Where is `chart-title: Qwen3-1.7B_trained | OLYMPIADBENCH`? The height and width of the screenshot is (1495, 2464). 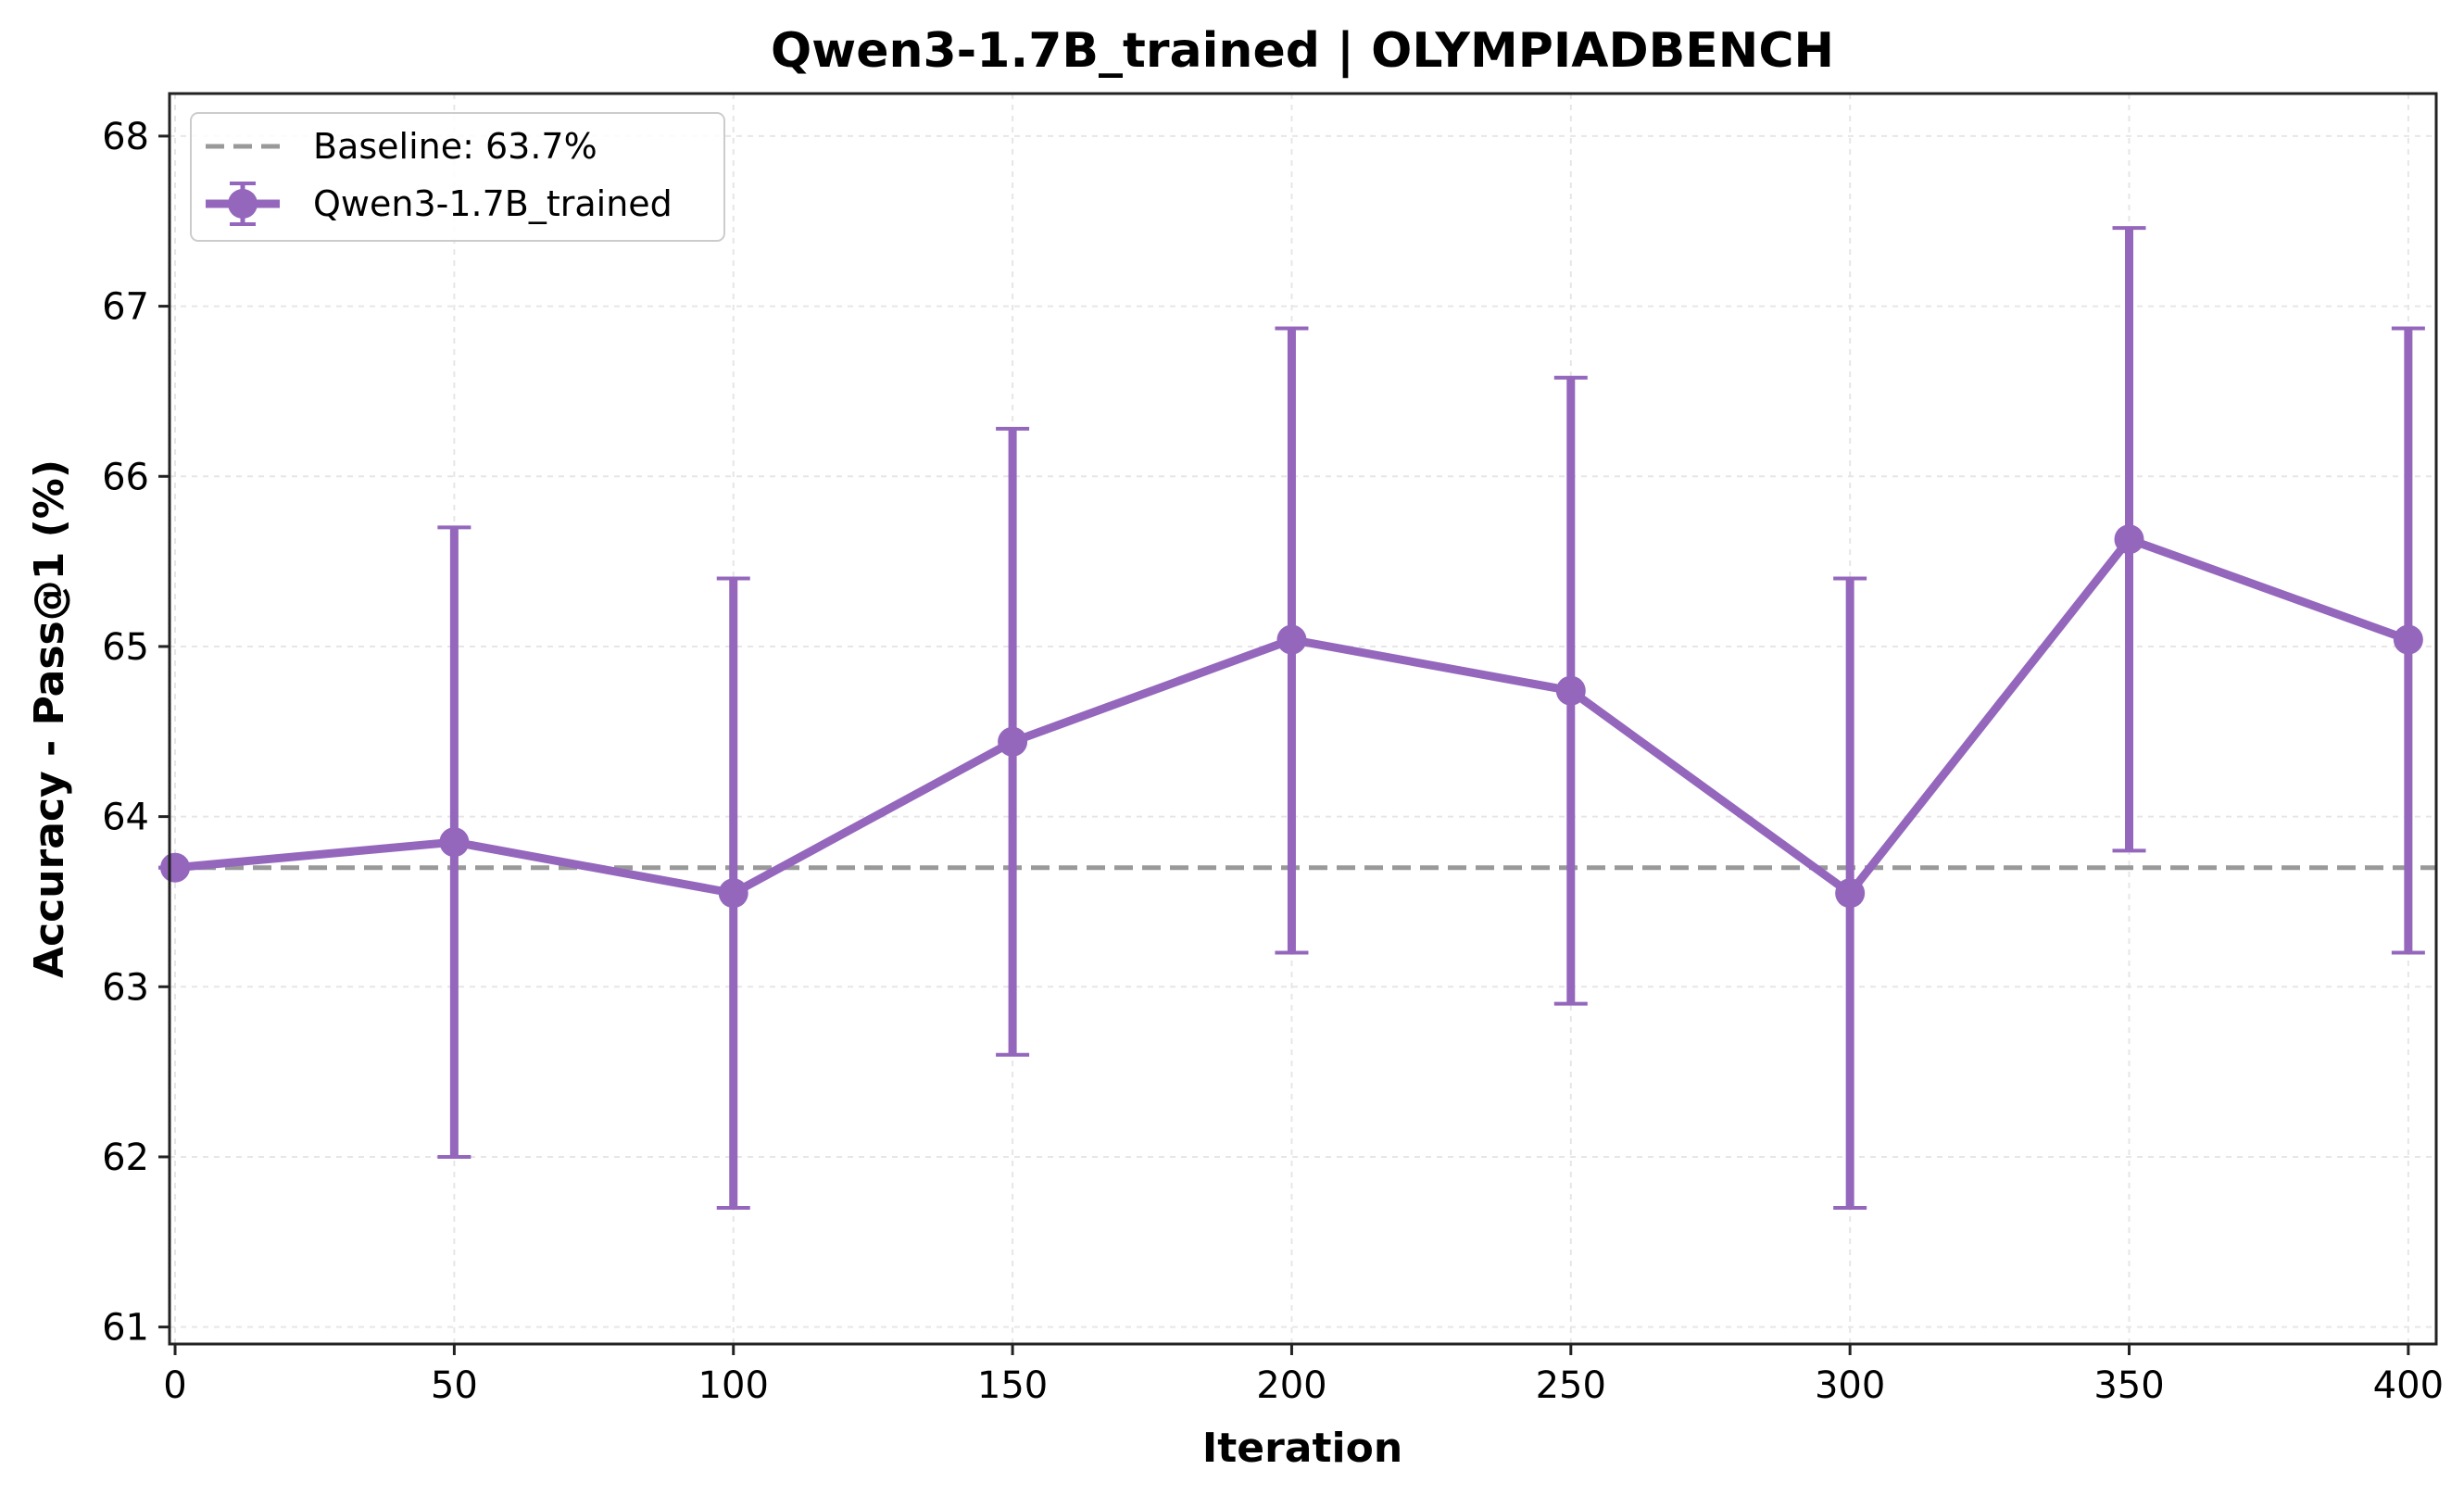 chart-title: Qwen3-1.7B_trained | OLYMPIADBENCH is located at coordinates (1302, 51).